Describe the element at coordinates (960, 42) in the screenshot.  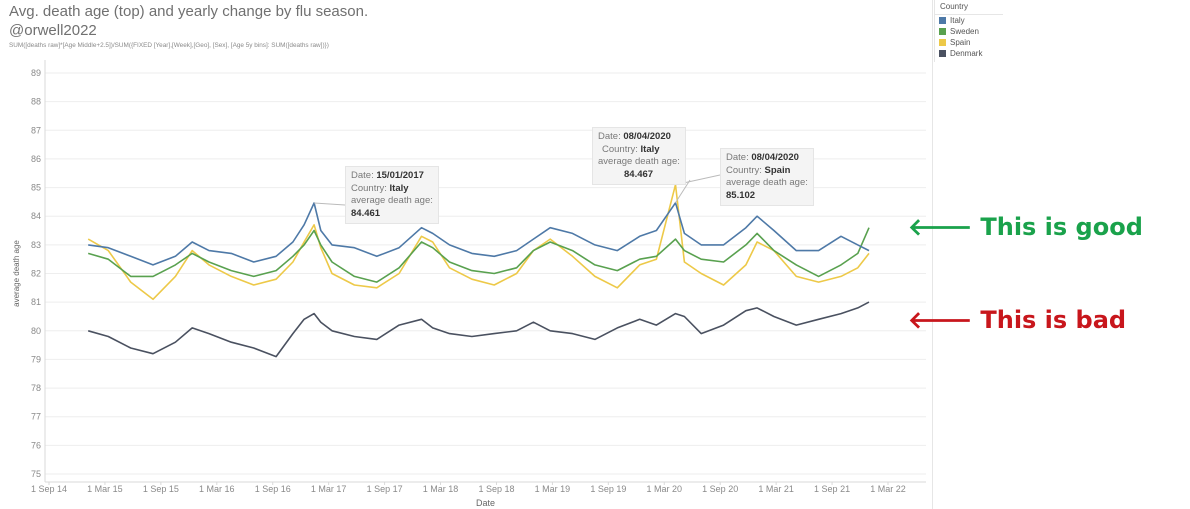
I see `legend-label-spain: Spain` at that location.